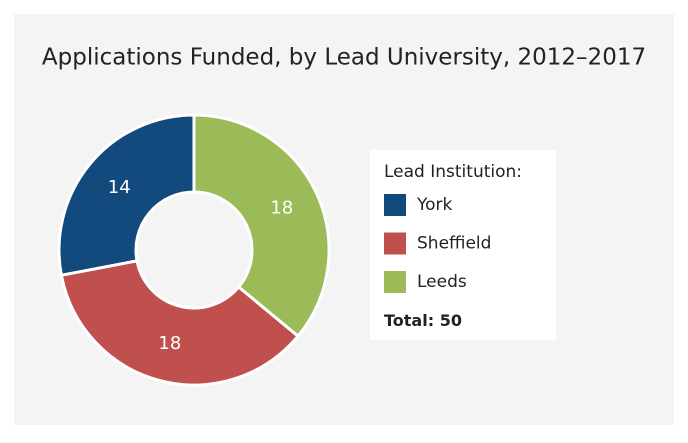 The image size is (688, 443). Describe the element at coordinates (409, 320) in the screenshot. I see `total-label: Total:` at that location.